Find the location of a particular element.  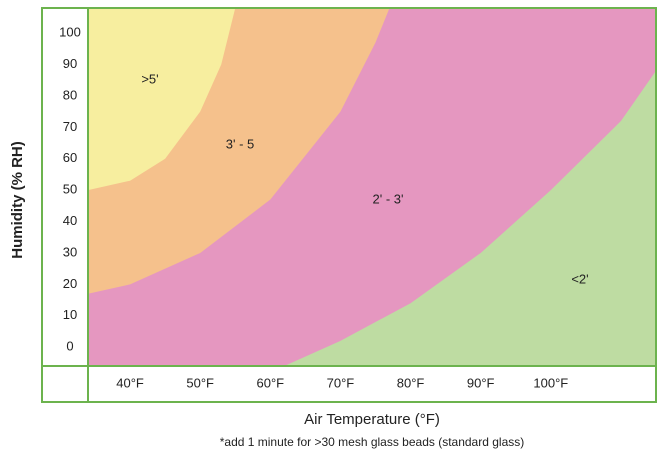

x-tick-label: 60°F is located at coordinates (271, 382).